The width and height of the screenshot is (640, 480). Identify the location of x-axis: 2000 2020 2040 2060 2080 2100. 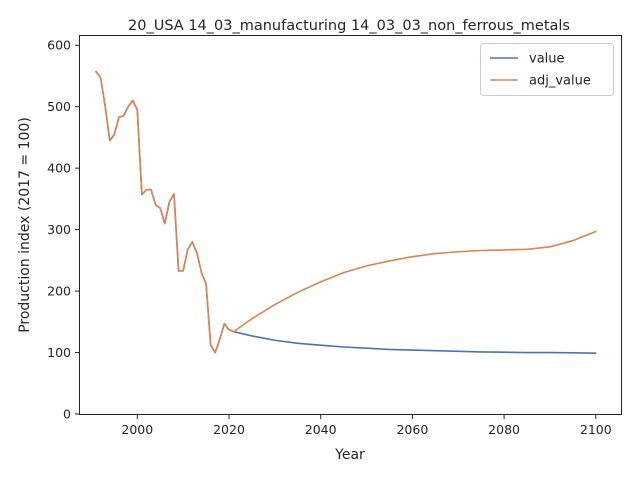
(366, 425).